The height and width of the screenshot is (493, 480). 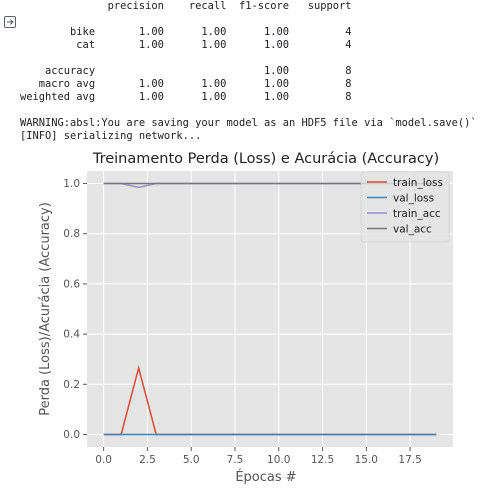 I want to click on x-tick-label: 15.0, so click(x=366, y=460).